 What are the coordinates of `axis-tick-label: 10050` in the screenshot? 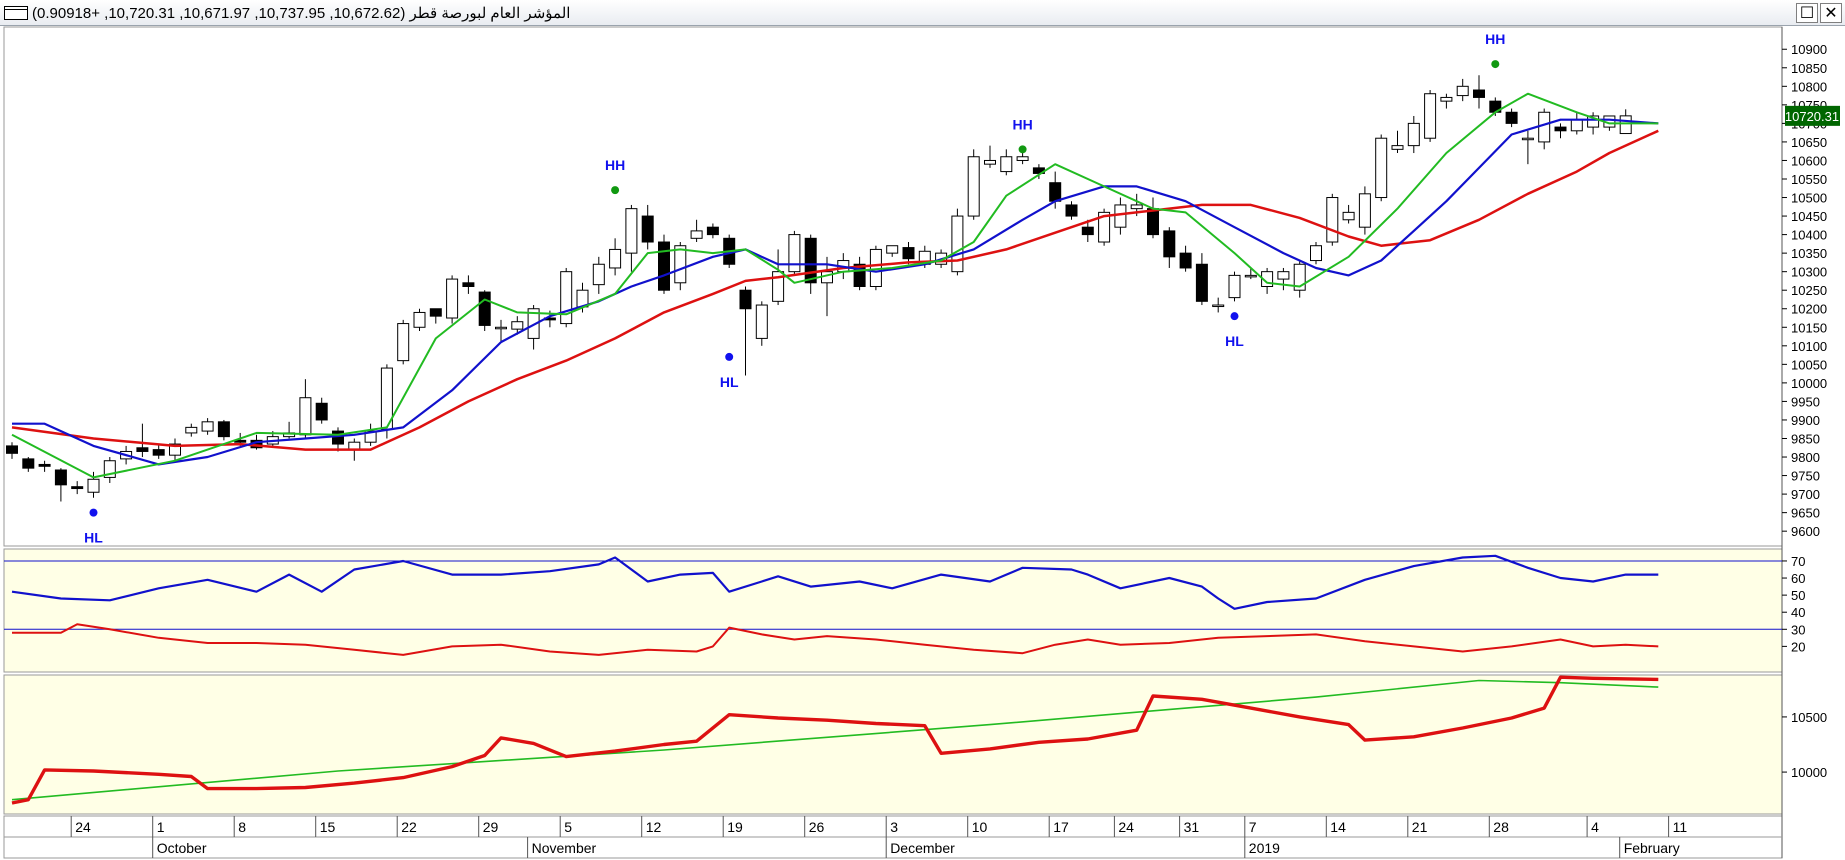 It's located at (1809, 364).